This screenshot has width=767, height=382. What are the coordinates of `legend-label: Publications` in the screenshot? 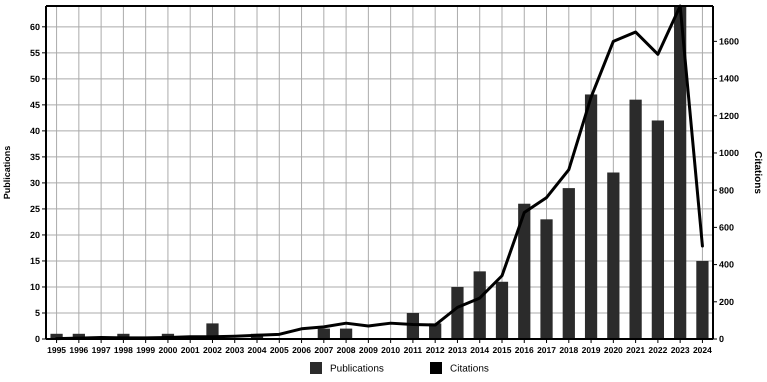 It's located at (357, 369).